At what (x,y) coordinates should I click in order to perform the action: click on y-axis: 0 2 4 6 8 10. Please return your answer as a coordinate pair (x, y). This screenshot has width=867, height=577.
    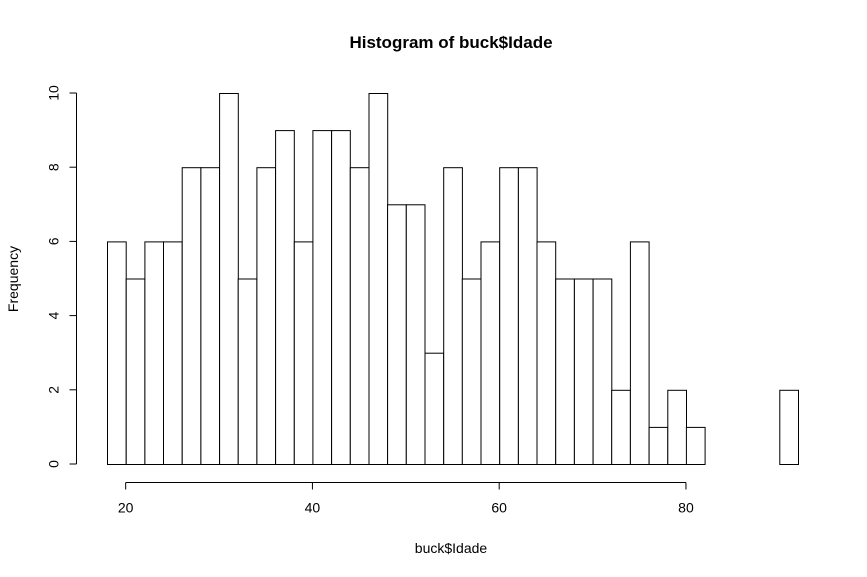
    Looking at the image, I should click on (61, 276).